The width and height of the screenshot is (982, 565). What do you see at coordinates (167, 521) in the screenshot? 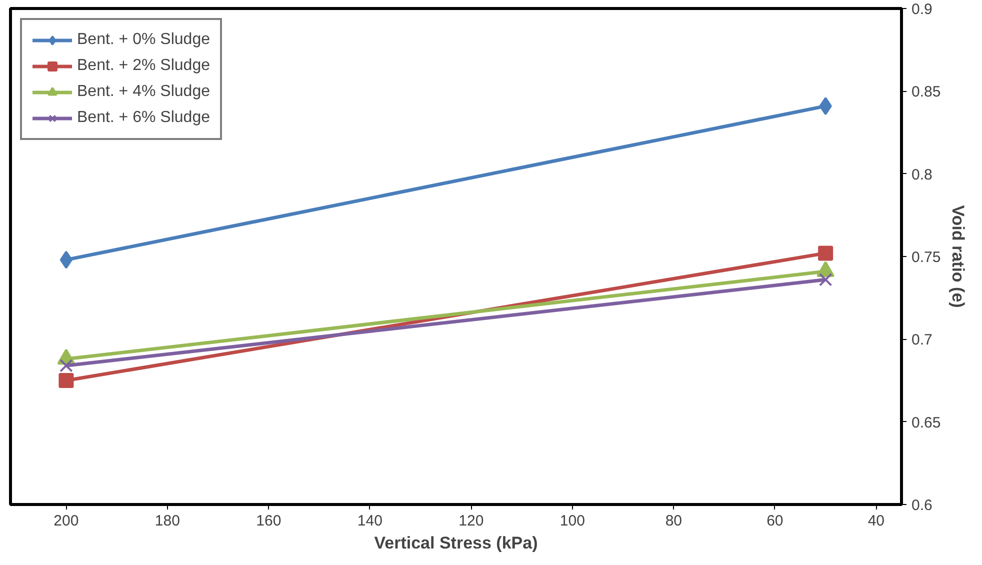
I see `x-tick-label: 180` at bounding box center [167, 521].